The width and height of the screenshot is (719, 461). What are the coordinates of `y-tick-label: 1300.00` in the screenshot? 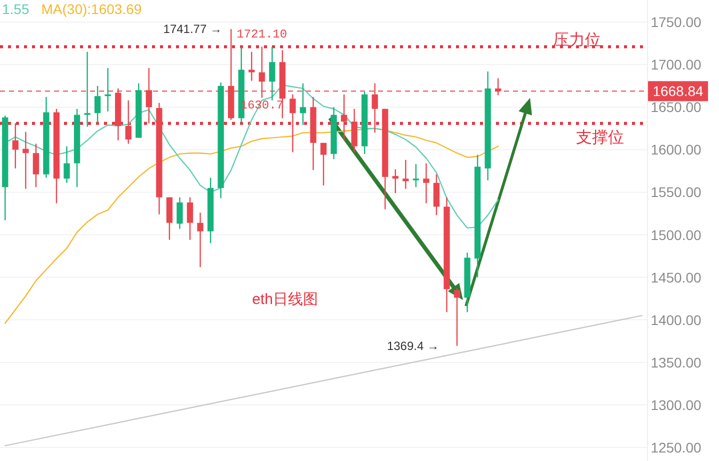 It's located at (676, 404).